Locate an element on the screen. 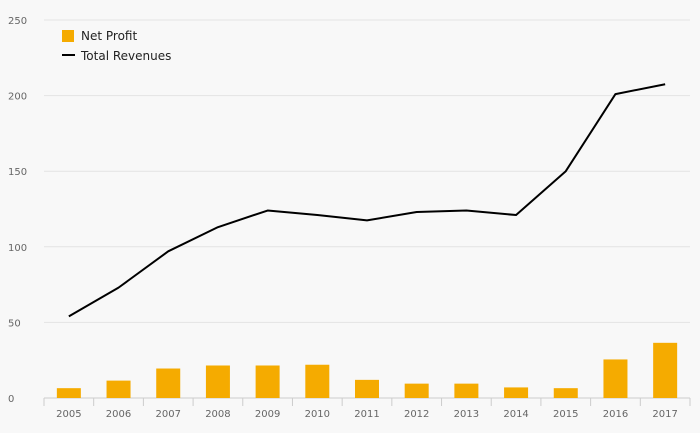 The height and width of the screenshot is (433, 700). y-tick-label: 100 is located at coordinates (17, 248).